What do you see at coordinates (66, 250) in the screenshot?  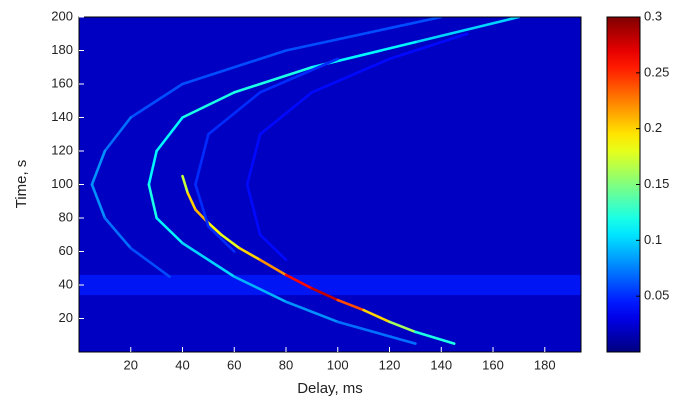 I see `y-tick-label: 60` at bounding box center [66, 250].